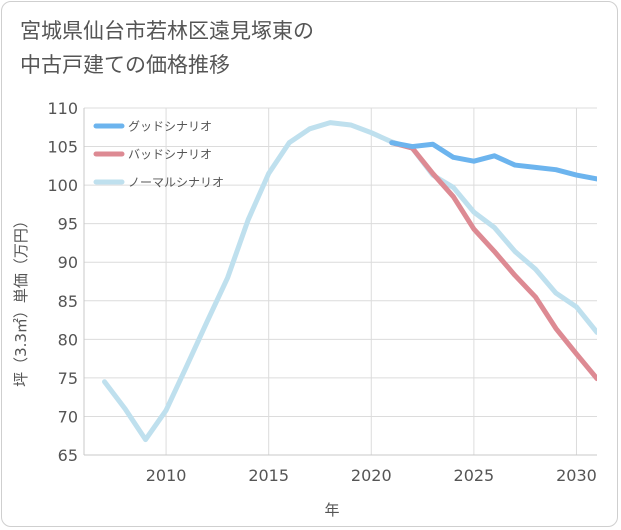 This screenshot has width=621, height=530. What do you see at coordinates (166, 475) in the screenshot?
I see `x-tick-label: 2010` at bounding box center [166, 475].